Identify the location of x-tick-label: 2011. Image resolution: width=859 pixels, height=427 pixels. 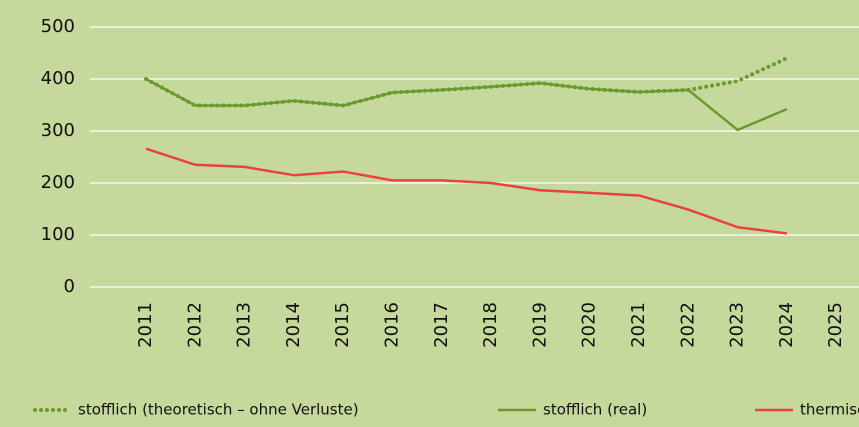
(145, 325).